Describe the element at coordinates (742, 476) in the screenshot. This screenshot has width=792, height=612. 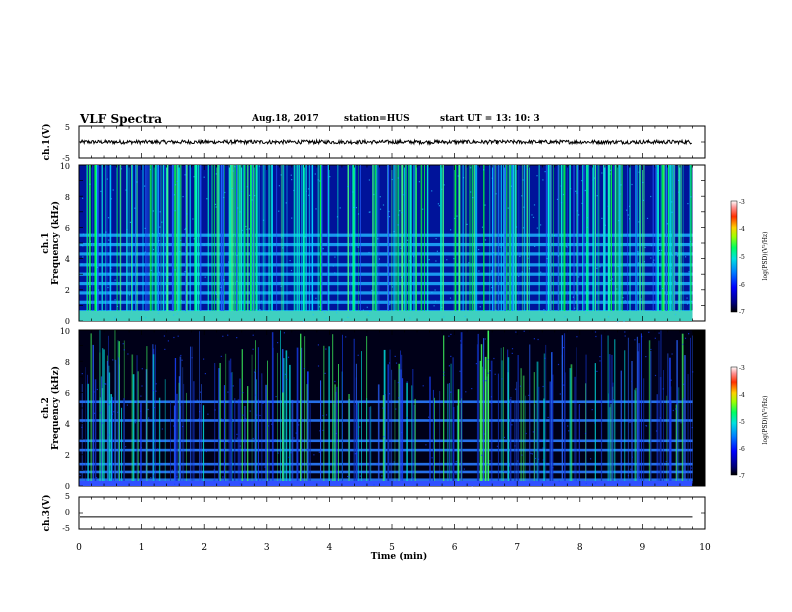
I see `ch2-cbar-tick-m7: -7` at that location.